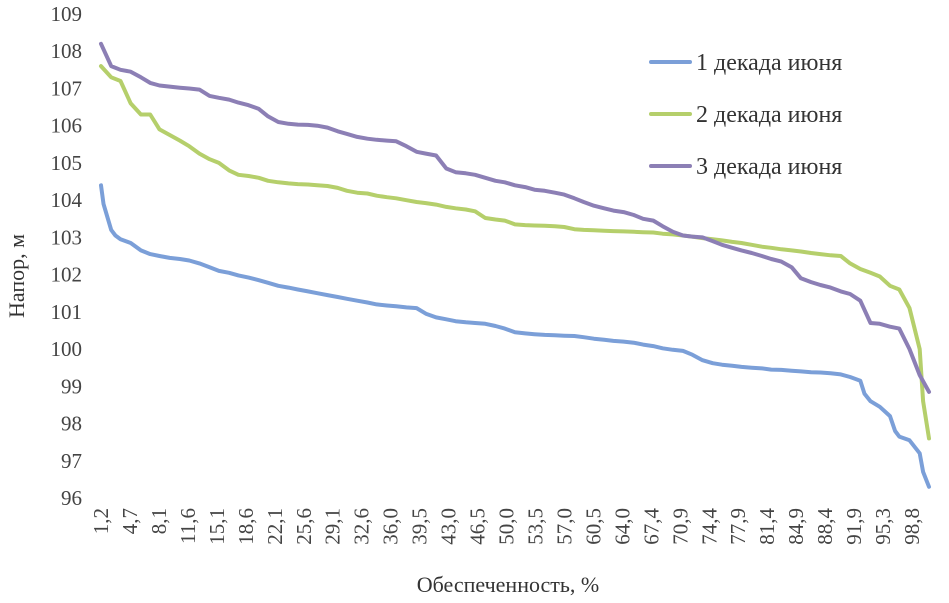 The height and width of the screenshot is (603, 949). I want to click on x-tick-label: 57,0, so click(564, 526).